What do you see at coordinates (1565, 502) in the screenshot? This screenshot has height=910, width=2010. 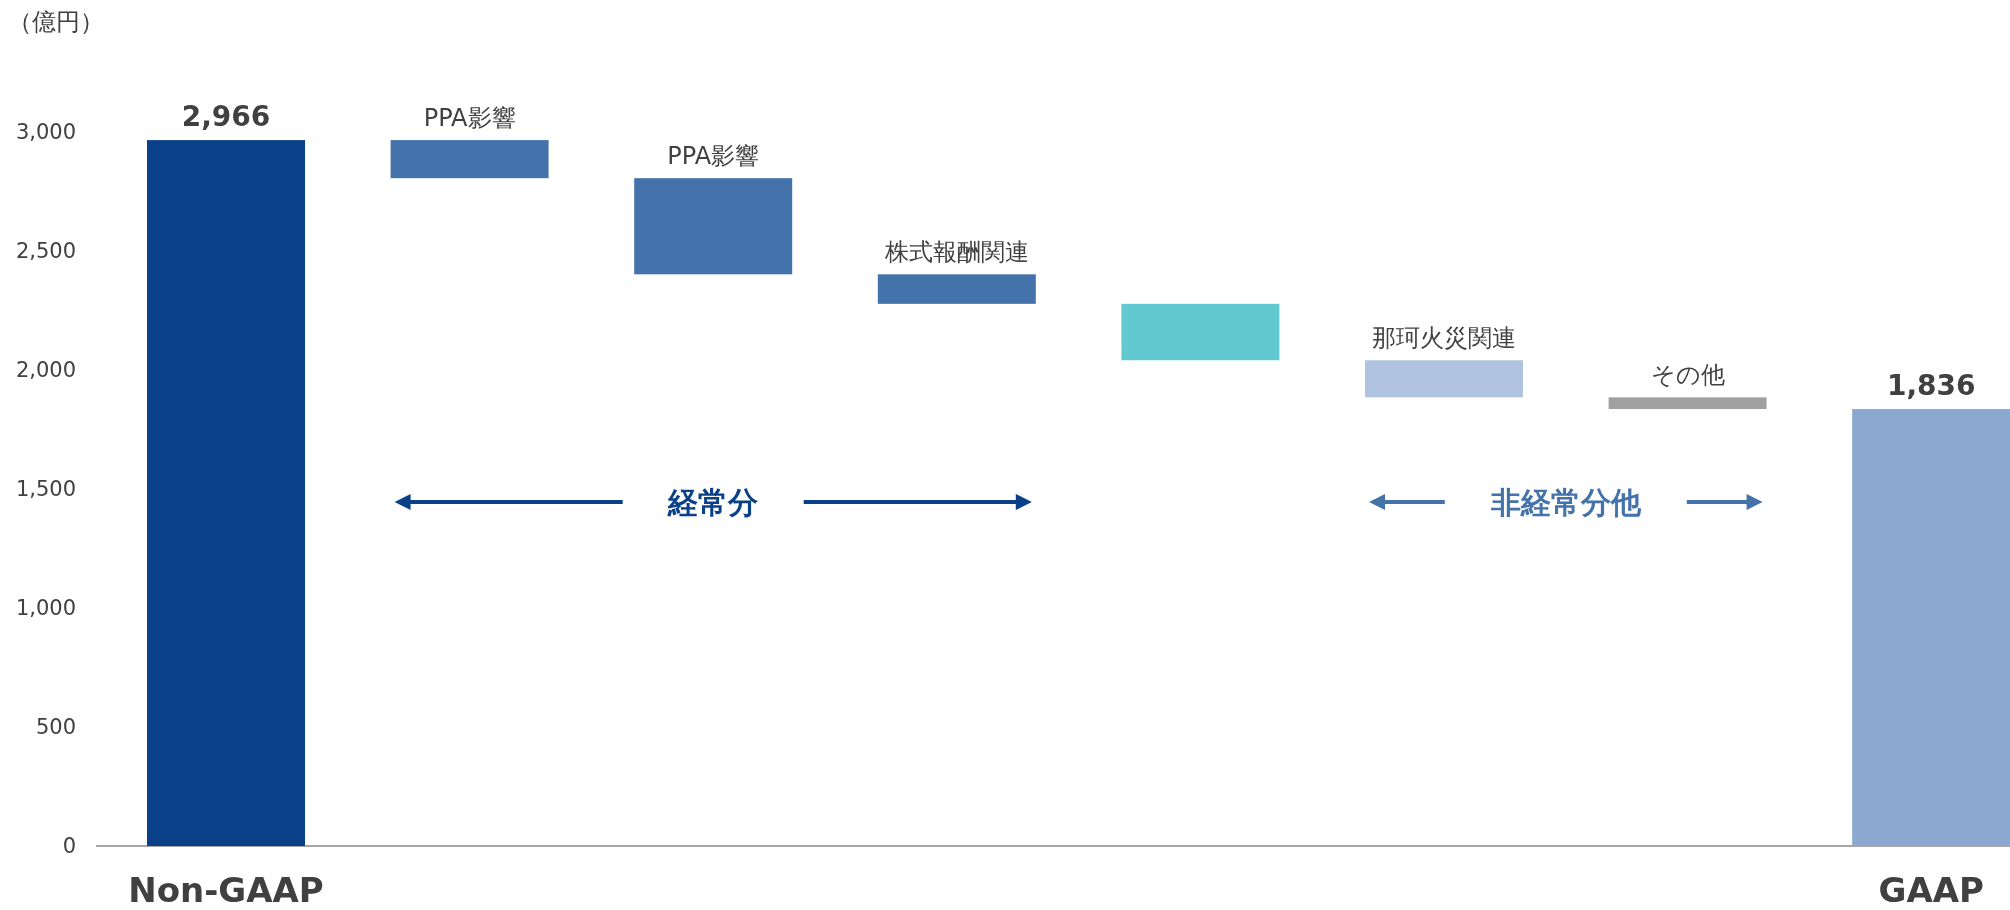 I see `annotation: 非経常分他` at bounding box center [1565, 502].